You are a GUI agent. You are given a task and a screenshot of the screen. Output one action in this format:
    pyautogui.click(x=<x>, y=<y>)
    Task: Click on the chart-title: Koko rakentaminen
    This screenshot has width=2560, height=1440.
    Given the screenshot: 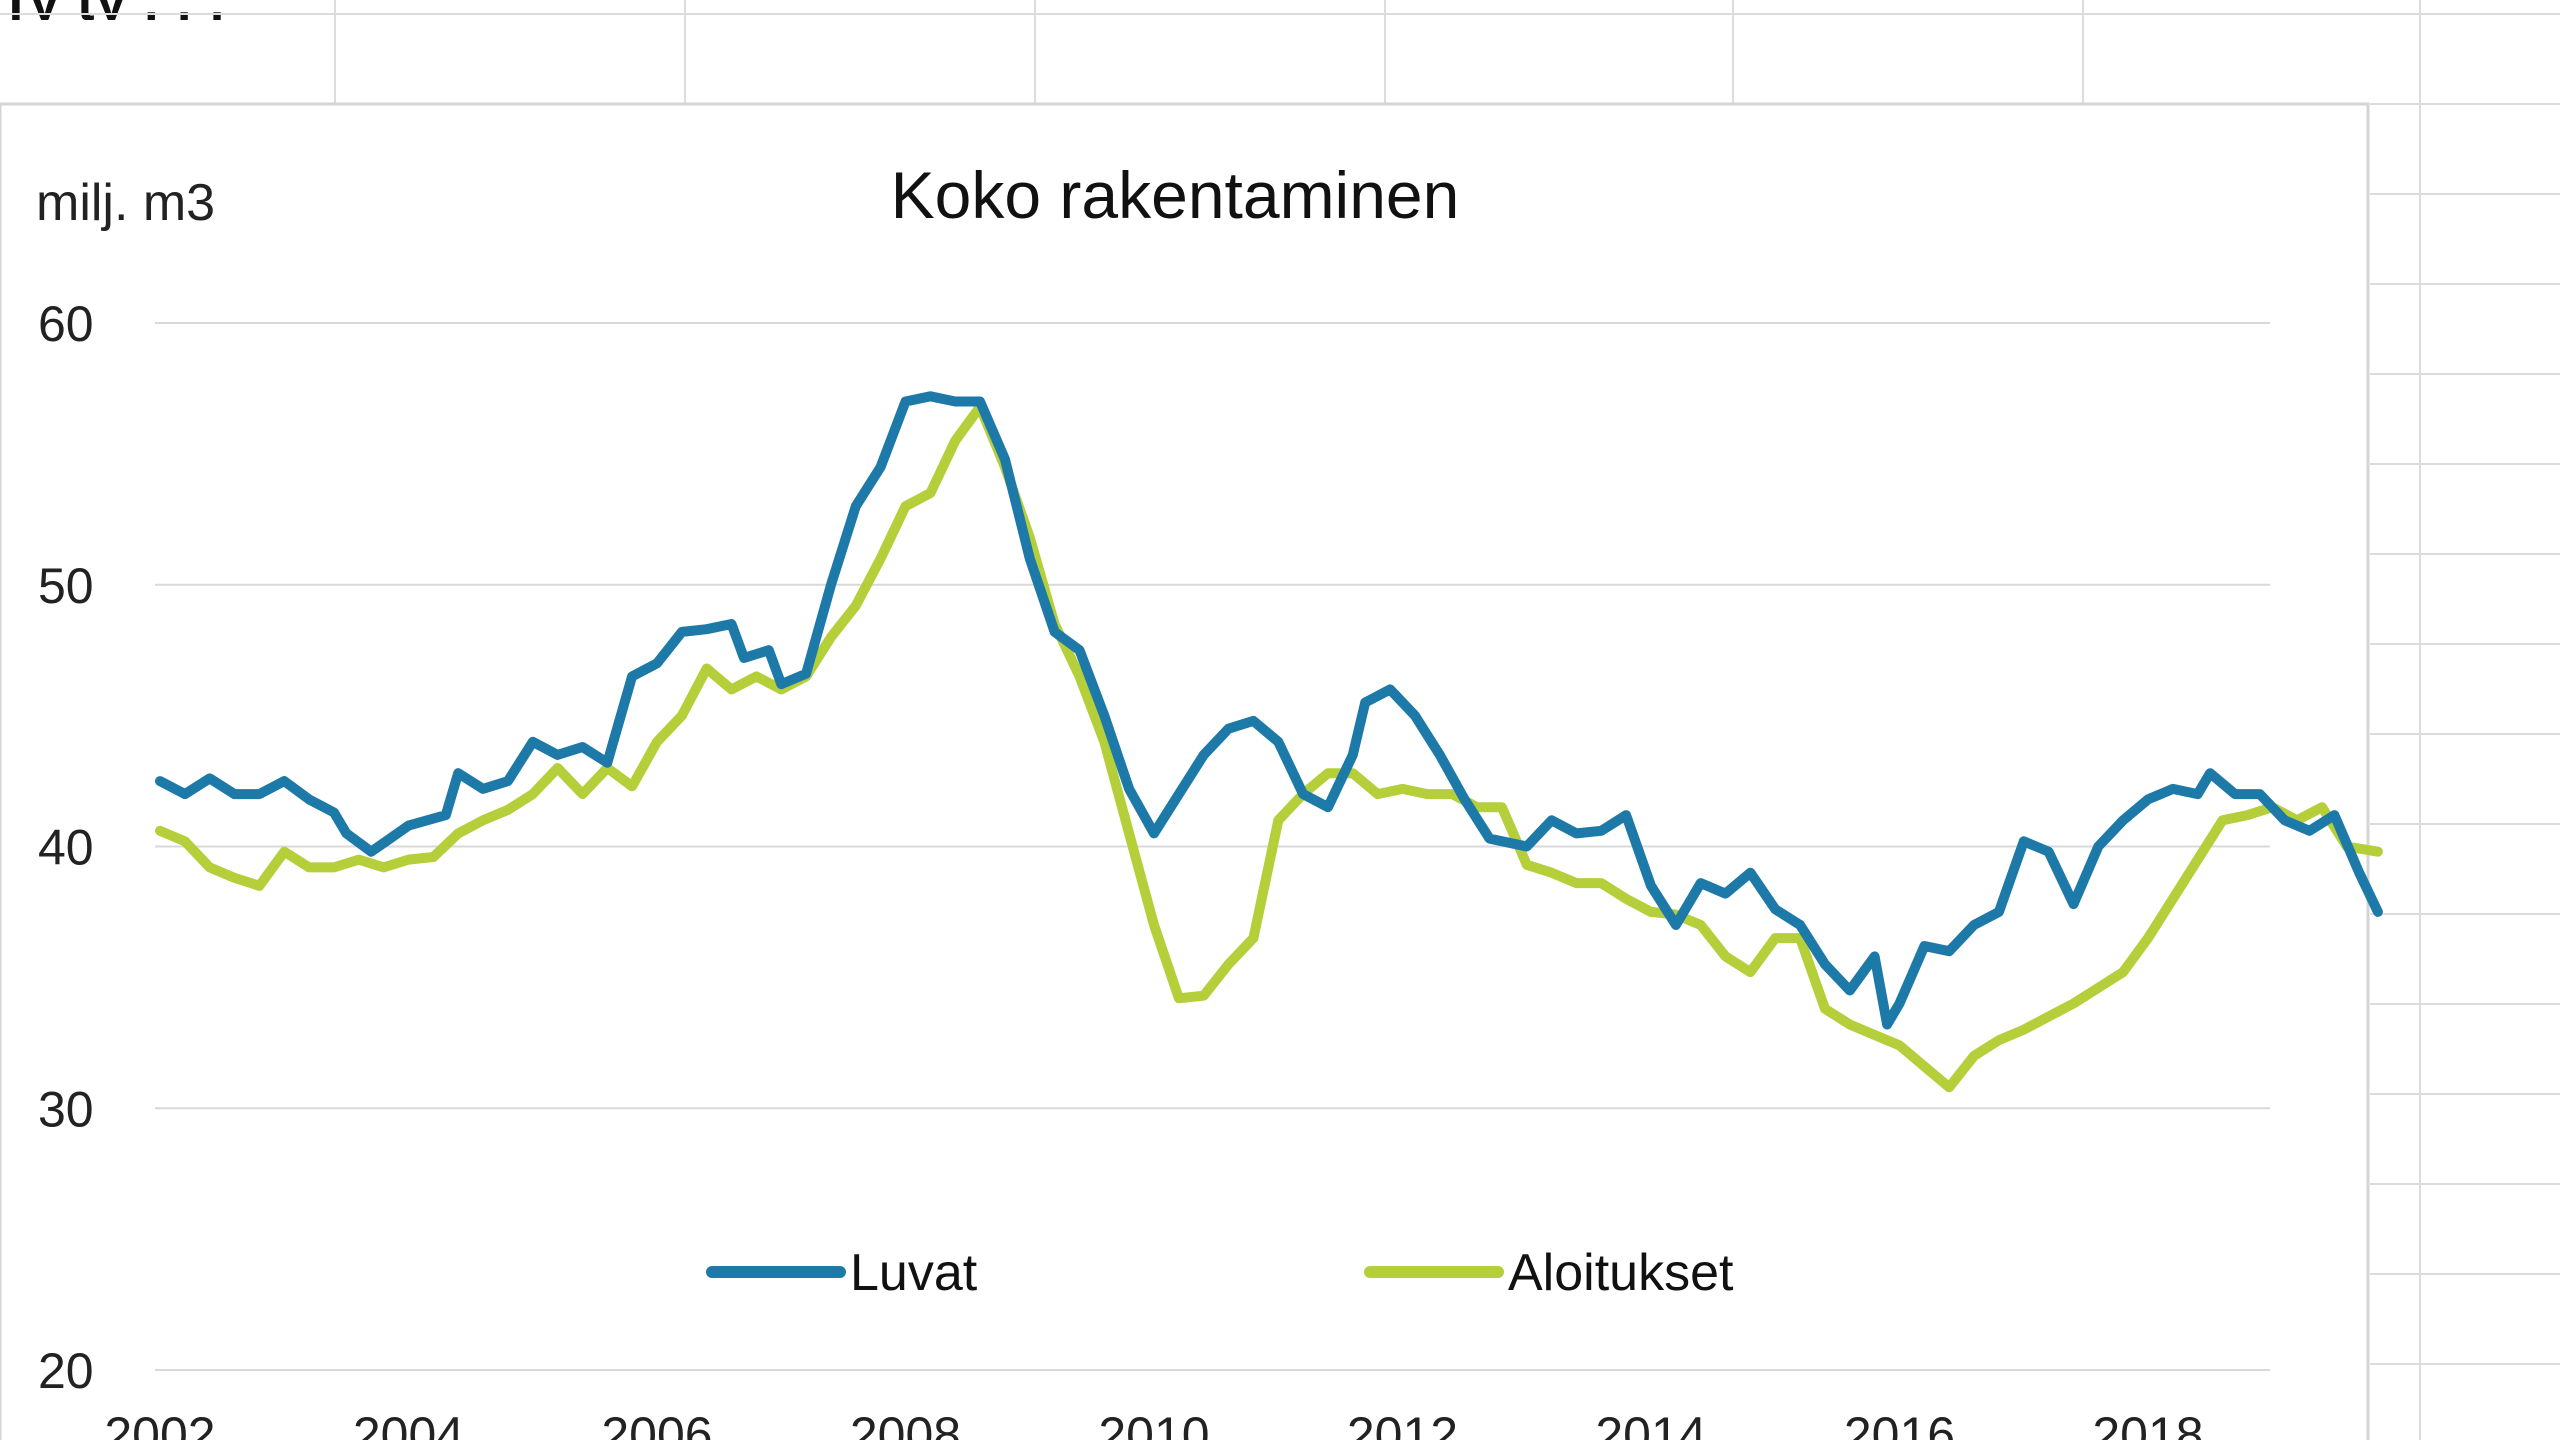 What is the action you would take?
    pyautogui.click(x=1175, y=195)
    